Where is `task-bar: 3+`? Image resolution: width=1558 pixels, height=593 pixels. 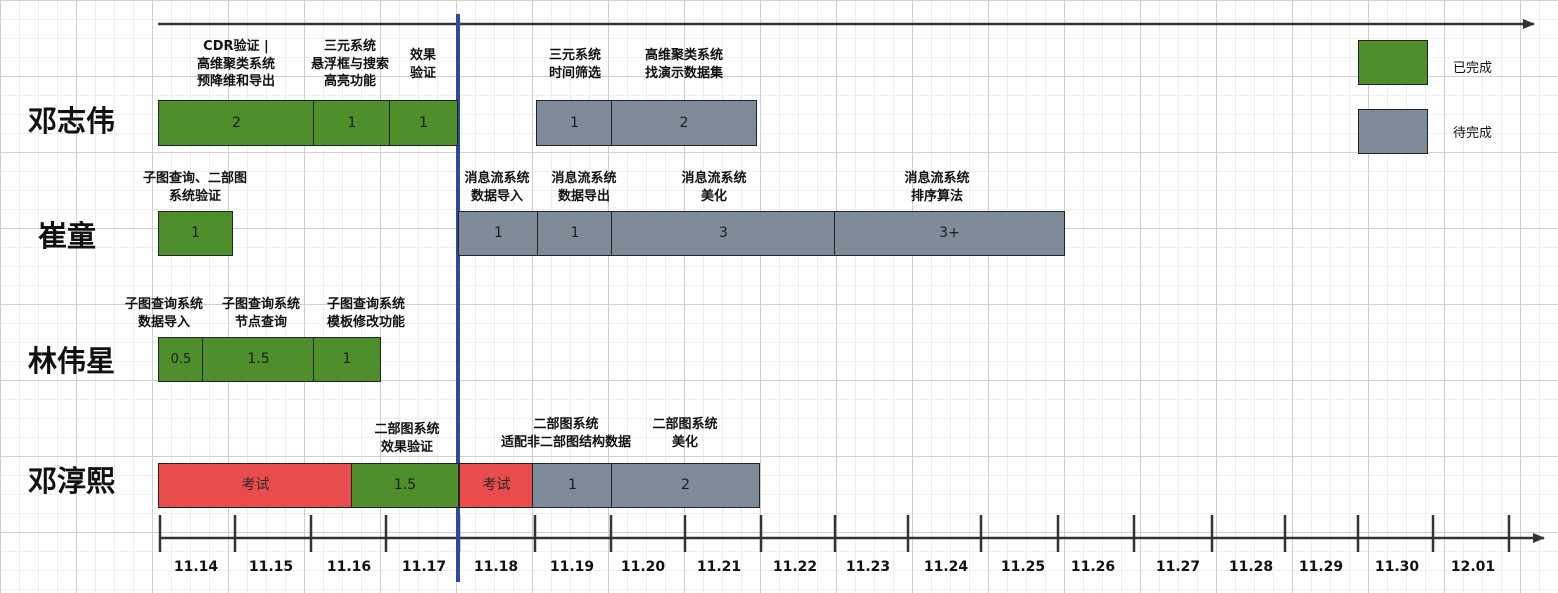 task-bar: 3+ is located at coordinates (949, 233).